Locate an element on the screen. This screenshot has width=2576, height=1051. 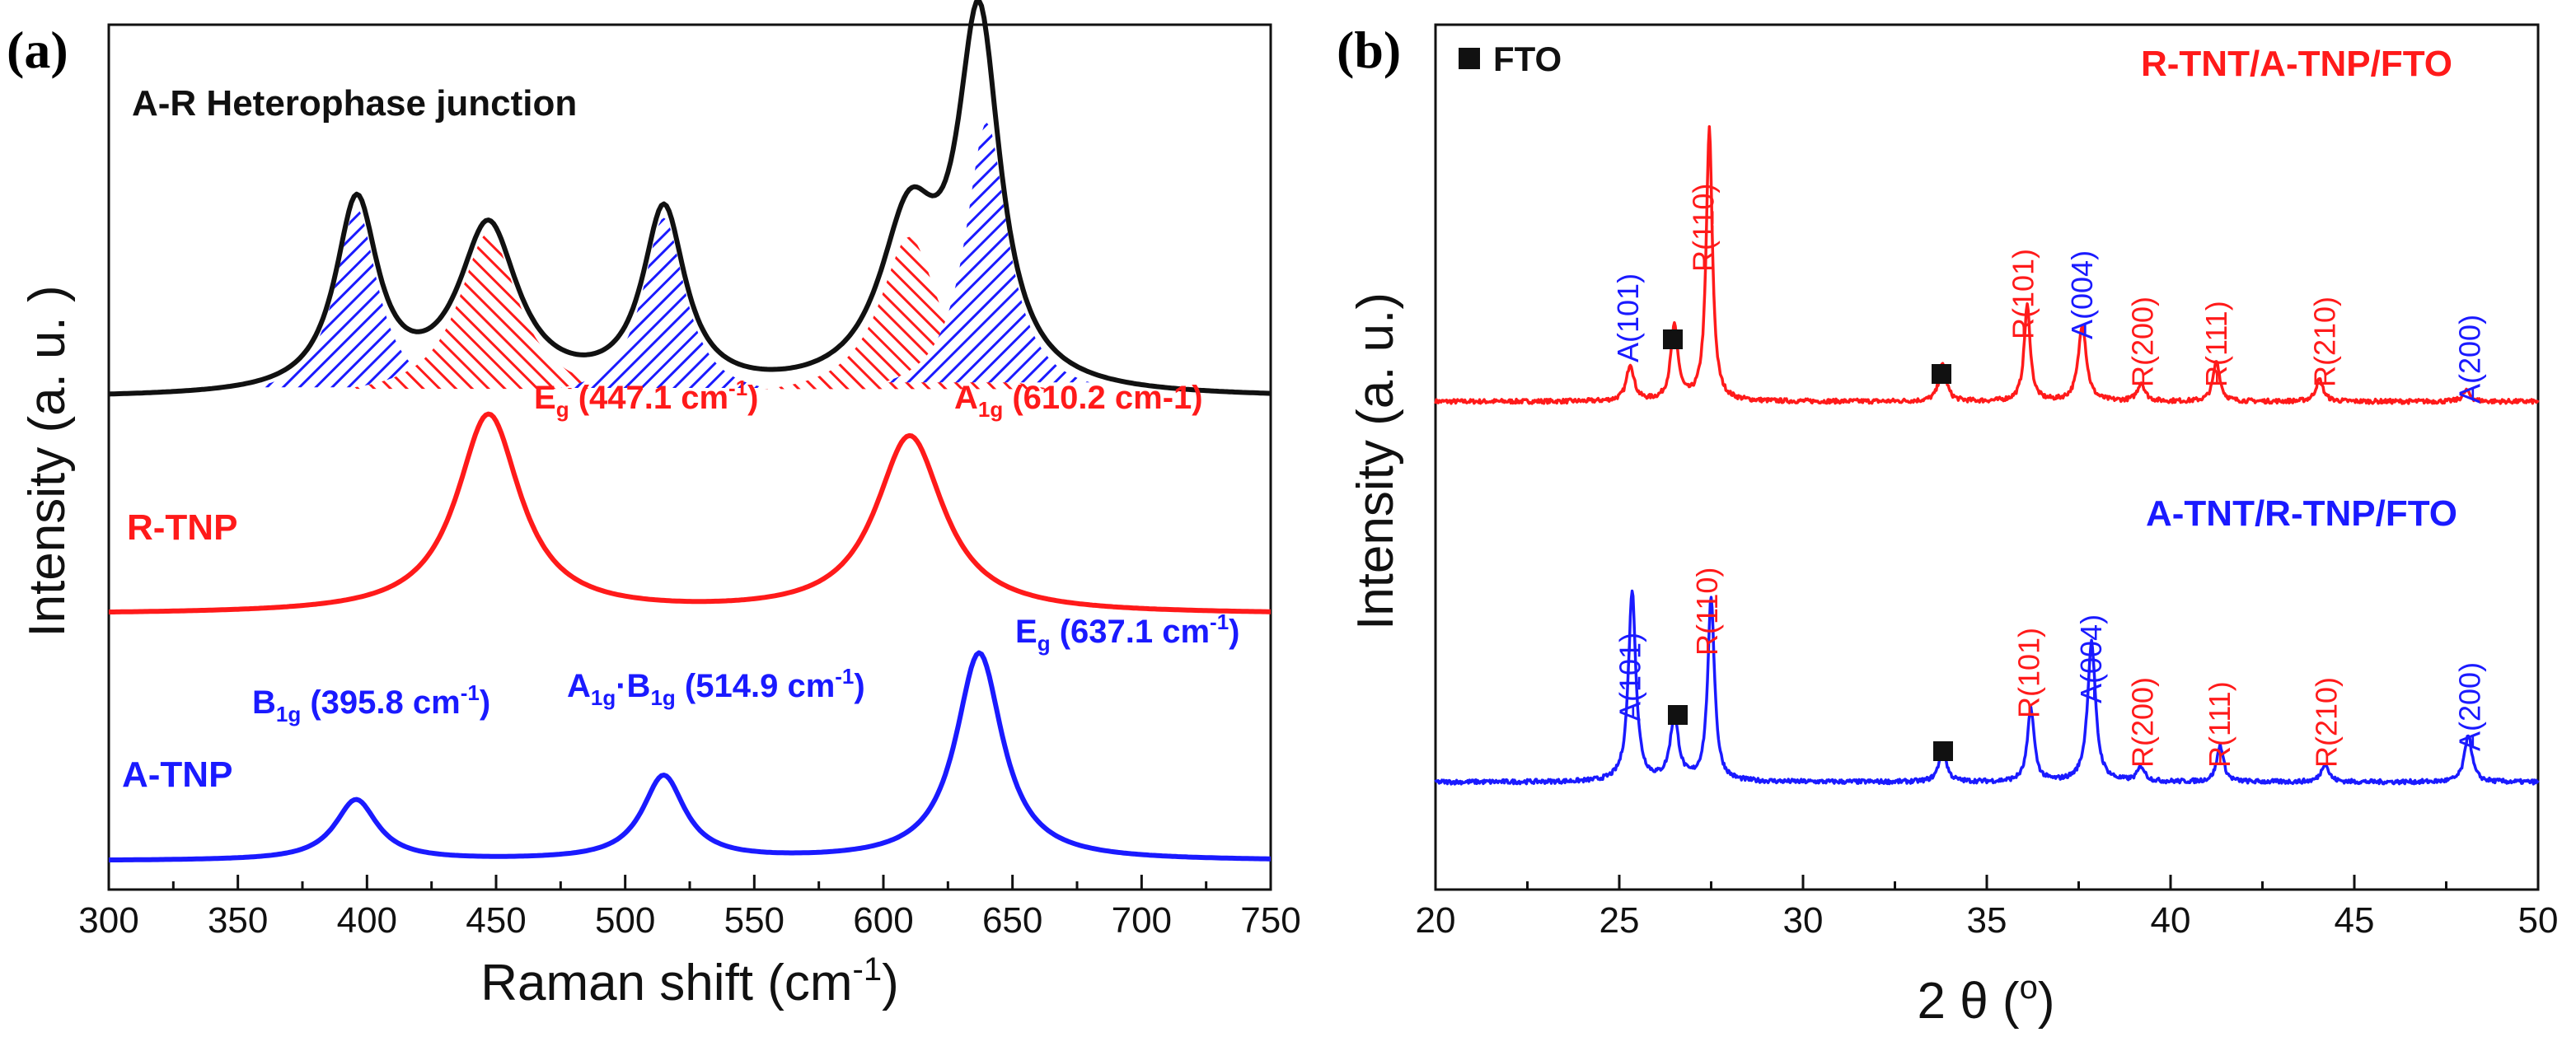
panel-a-deconvolution-fills is located at coordinates (671, 256).